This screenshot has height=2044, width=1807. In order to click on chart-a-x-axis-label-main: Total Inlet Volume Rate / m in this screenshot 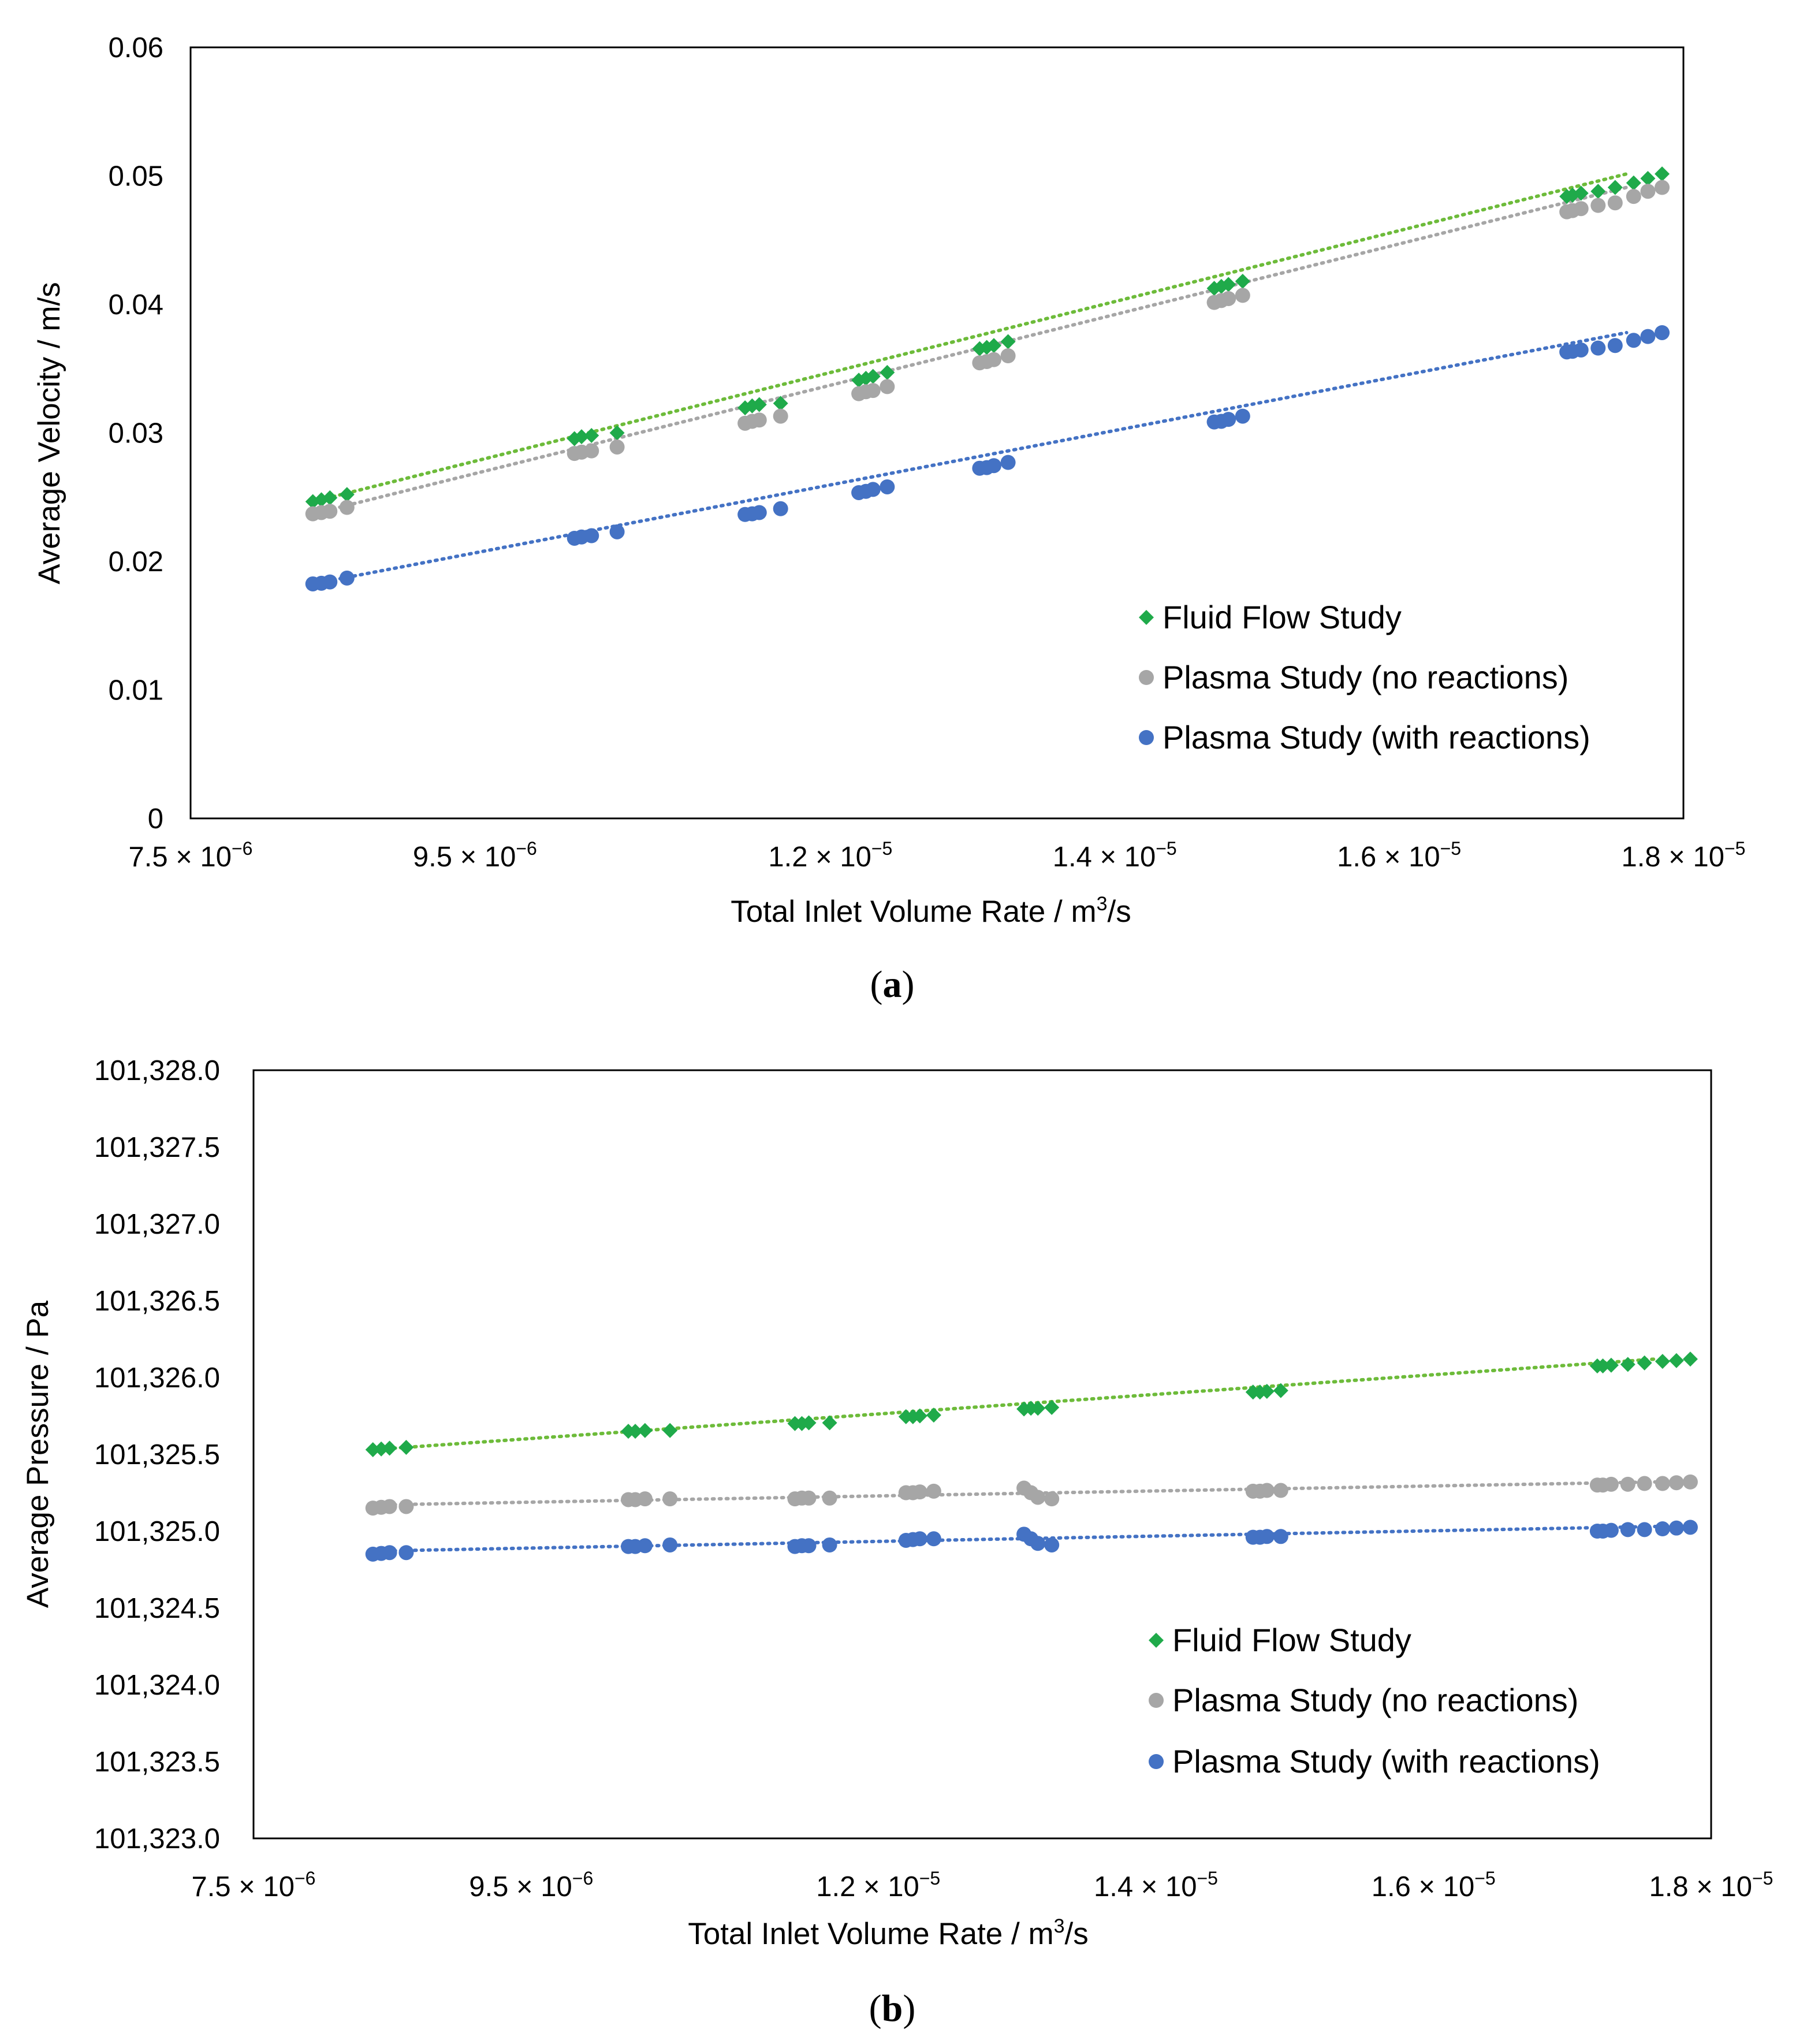, I will do `click(913, 912)`.